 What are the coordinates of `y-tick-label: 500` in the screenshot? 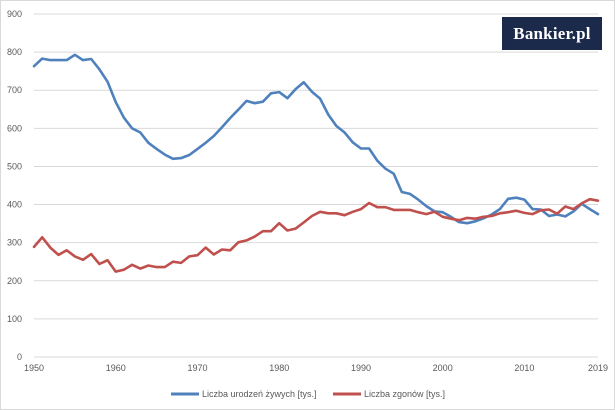 It's located at (14, 166).